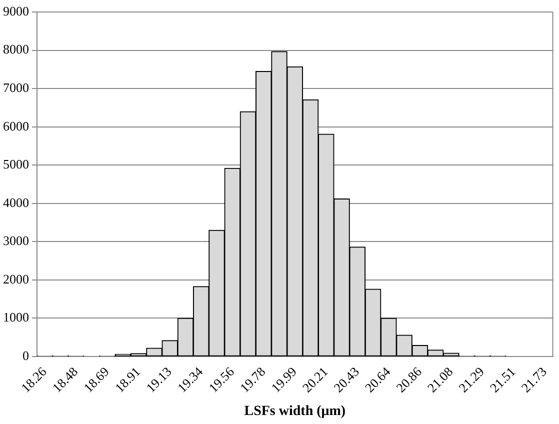 This screenshot has width=559, height=424. Describe the element at coordinates (16, 240) in the screenshot. I see `y-tick-label: 3000` at that location.